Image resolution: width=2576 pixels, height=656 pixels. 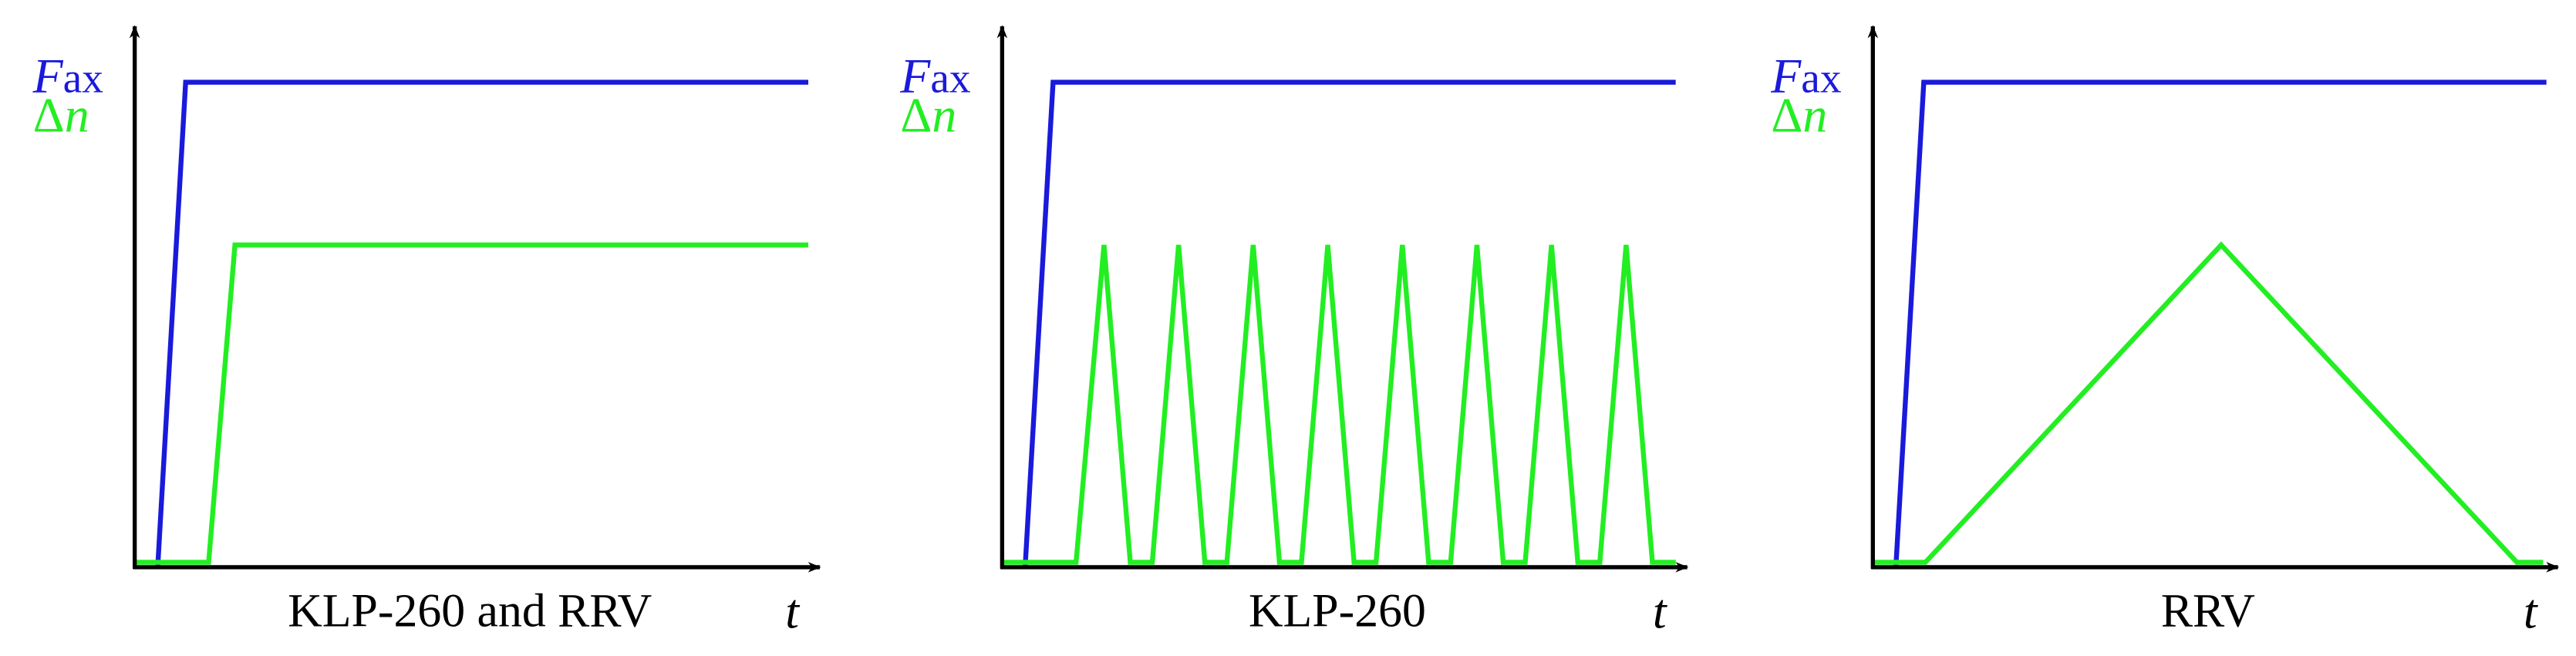 What do you see at coordinates (470, 611) in the screenshot?
I see `caption: KLP-260 and RRV` at bounding box center [470, 611].